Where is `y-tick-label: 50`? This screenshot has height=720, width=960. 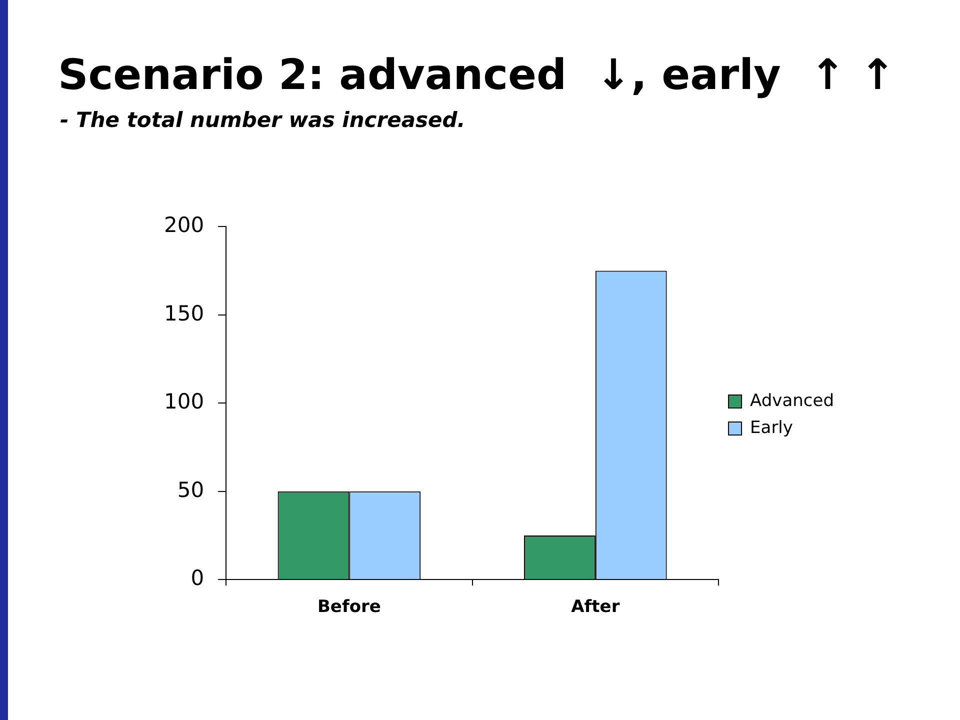 y-tick-label: 50 is located at coordinates (190, 490).